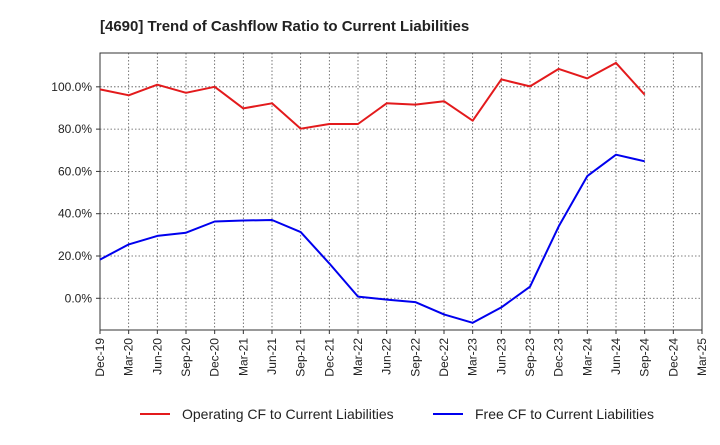 The height and width of the screenshot is (445, 720). What do you see at coordinates (186, 357) in the screenshot?
I see `x-tick-label: Sep-20` at bounding box center [186, 357].